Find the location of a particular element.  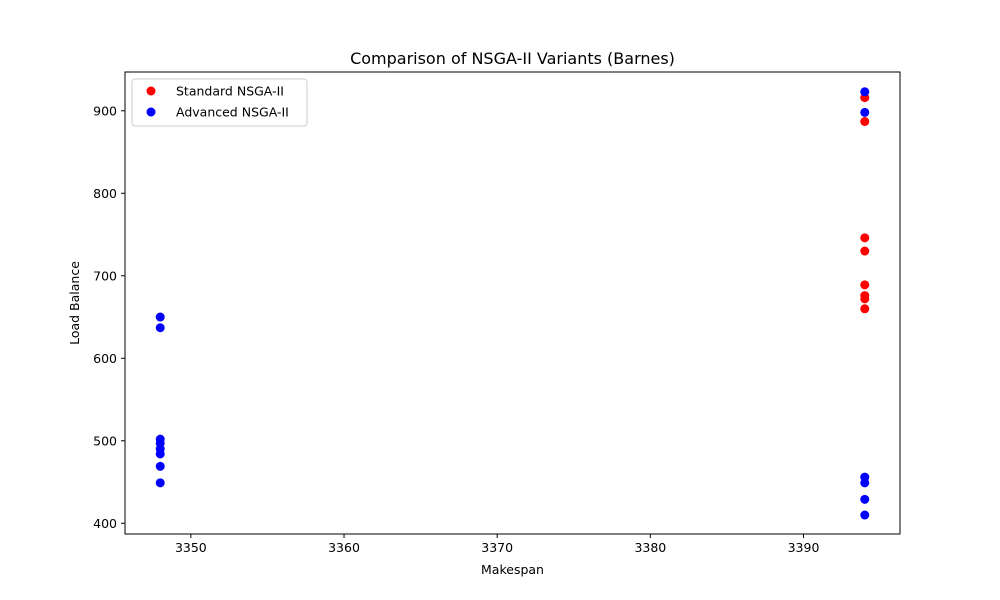

y-tick-label: 900 is located at coordinates (105, 110).